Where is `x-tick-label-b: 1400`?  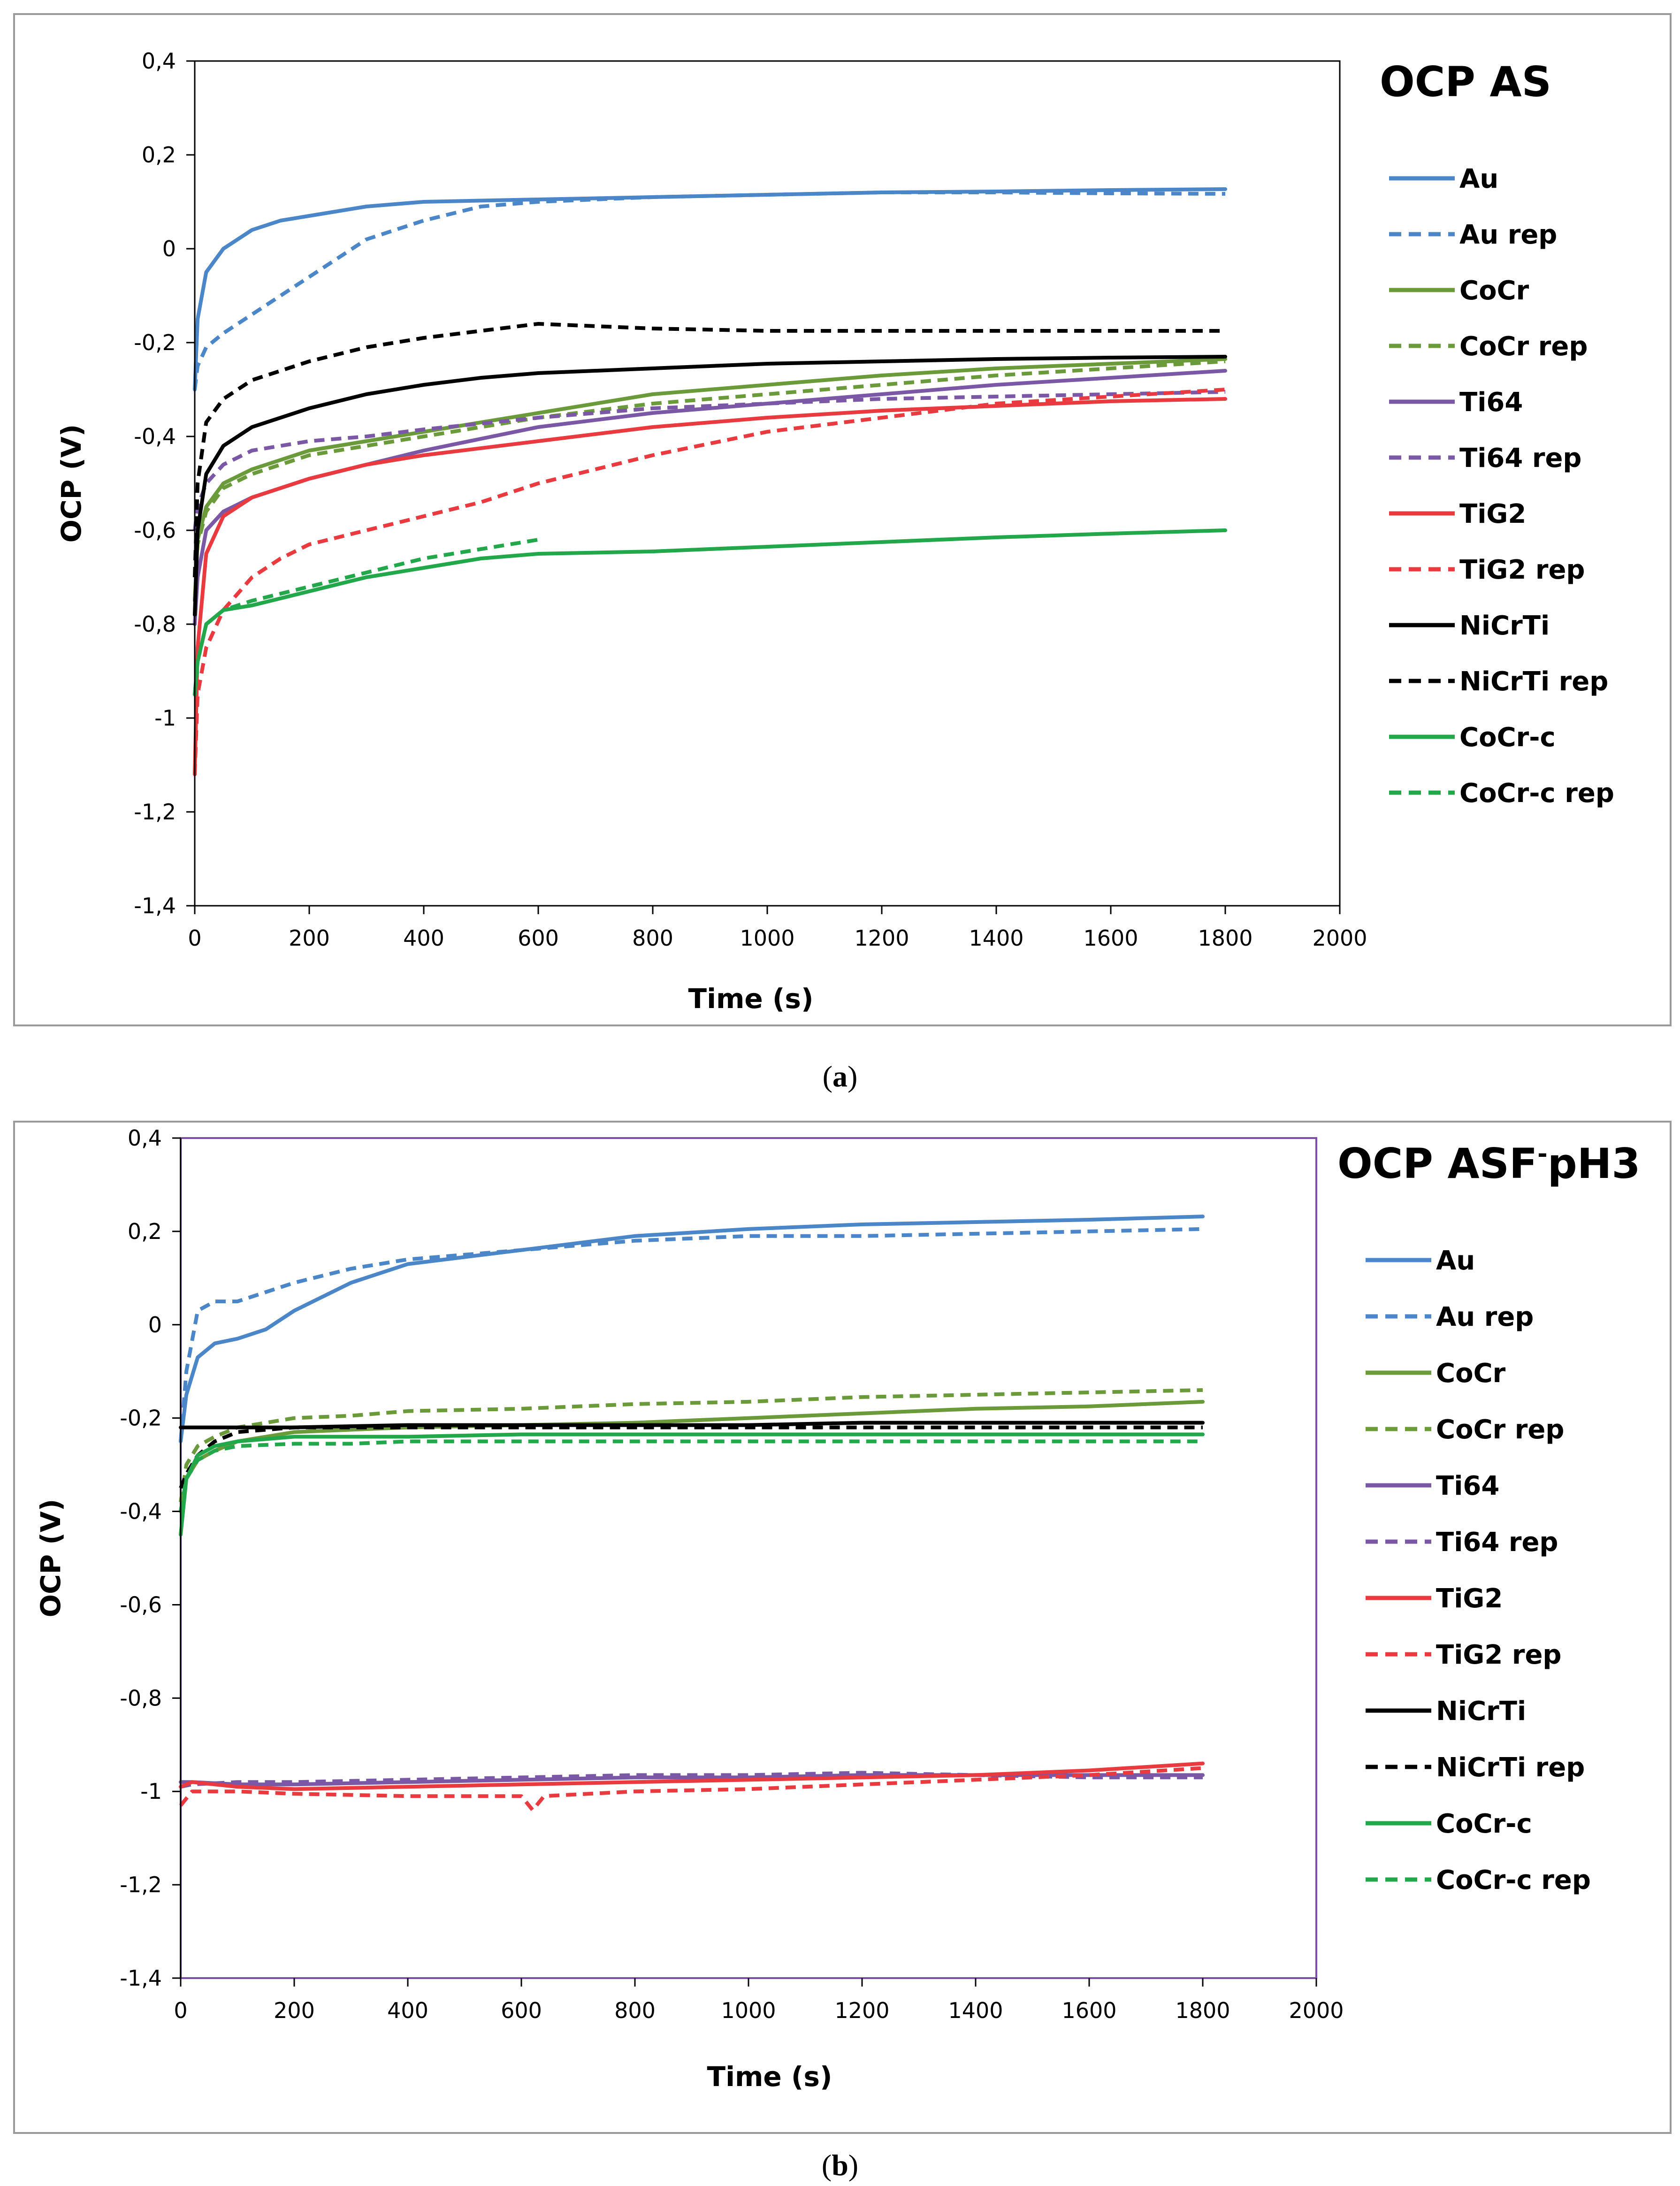 x-tick-label-b: 1400 is located at coordinates (975, 2010).